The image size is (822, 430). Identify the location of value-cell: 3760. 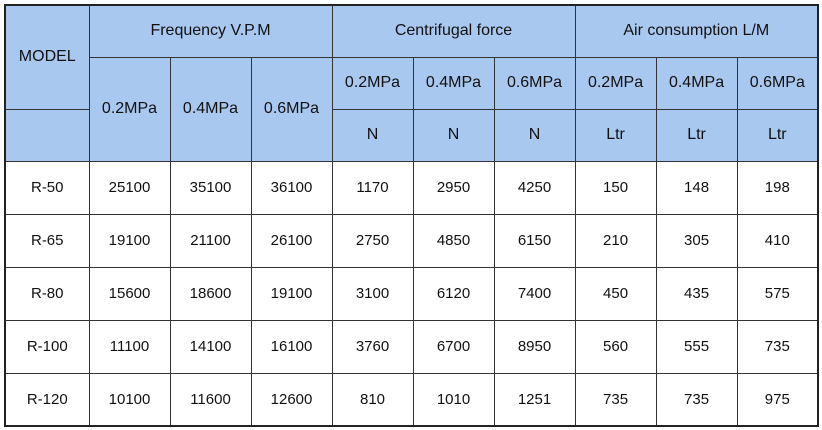
(372, 346).